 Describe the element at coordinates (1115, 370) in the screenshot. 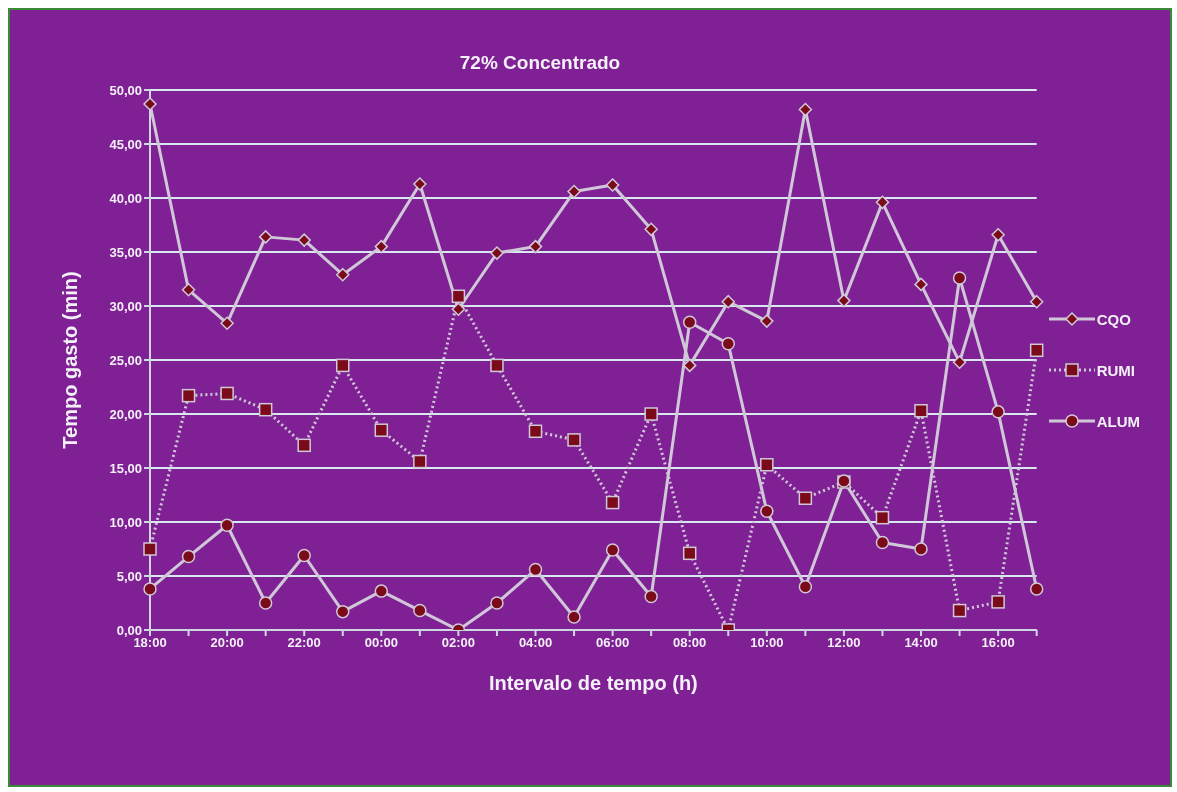

I see `legend-label: RUMI` at that location.